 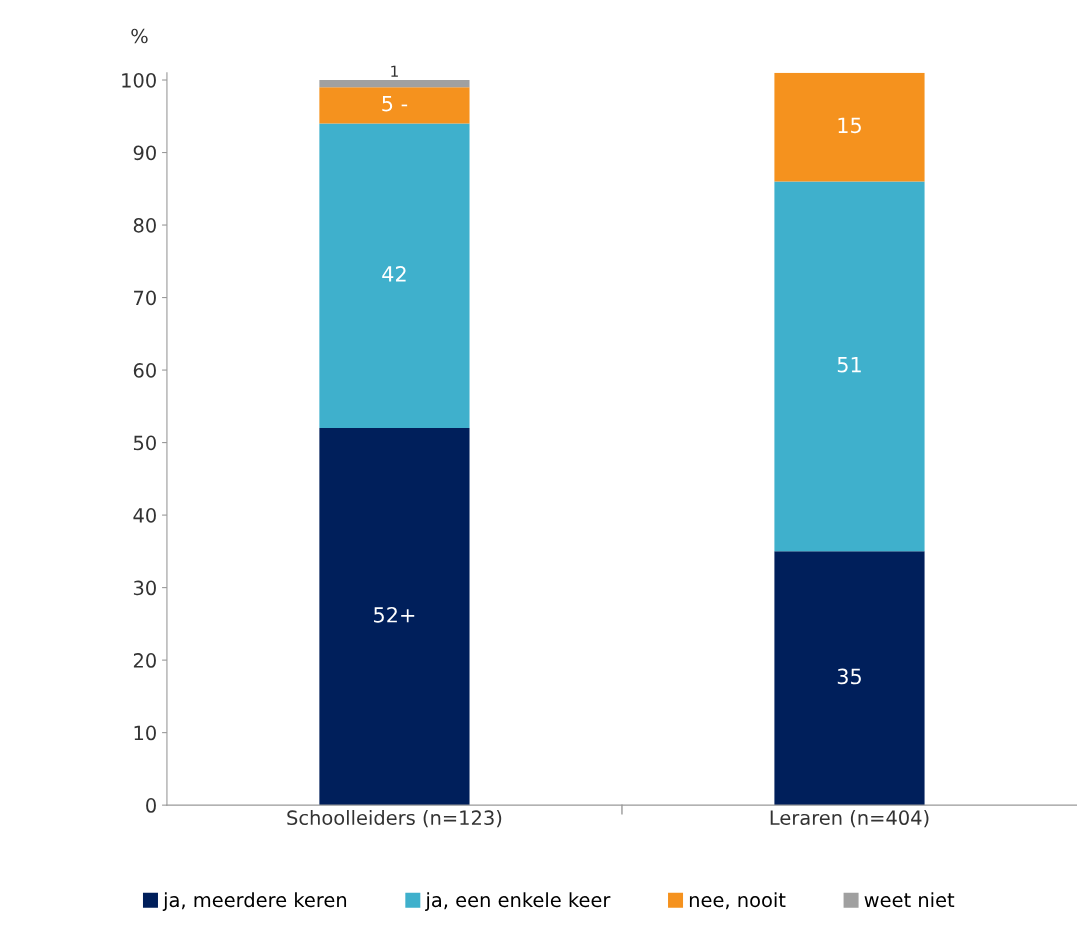 I want to click on x-tick-label: Schoolleiders (n=123), so click(x=394, y=819).